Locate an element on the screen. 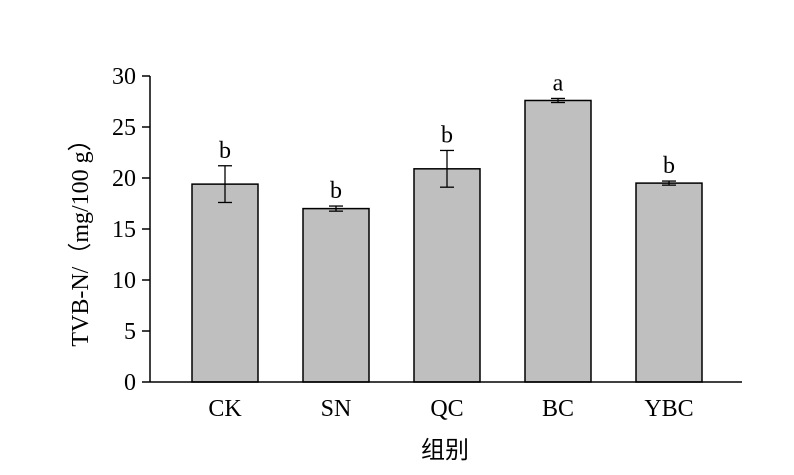 This screenshot has width=794, height=475. significance-label-qc: b is located at coordinates (447, 135).